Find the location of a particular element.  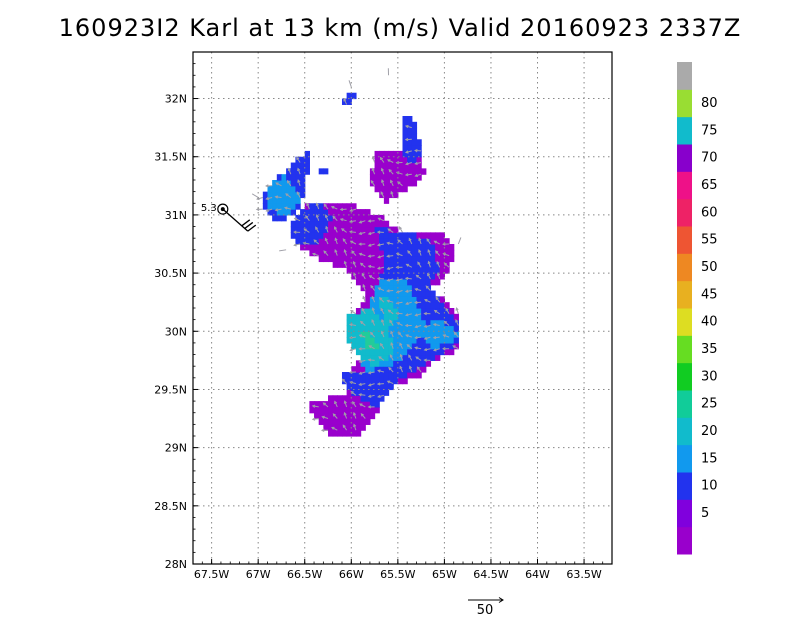

colorbar-label: 20 is located at coordinates (709, 431).